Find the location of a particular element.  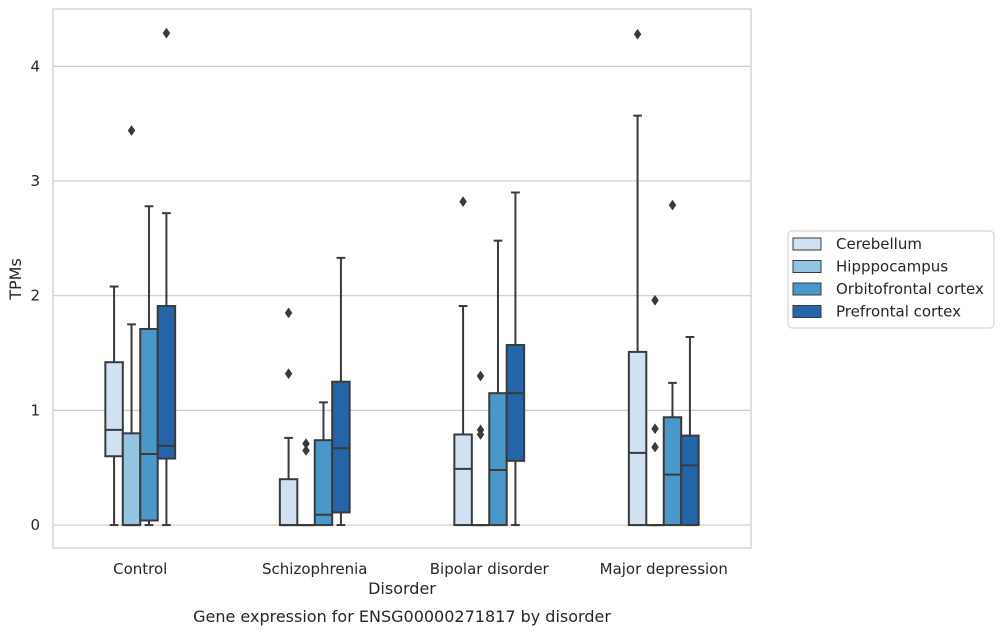

box-body-orbitofrontal-cortex-bipolar-disorder is located at coordinates (498, 459).